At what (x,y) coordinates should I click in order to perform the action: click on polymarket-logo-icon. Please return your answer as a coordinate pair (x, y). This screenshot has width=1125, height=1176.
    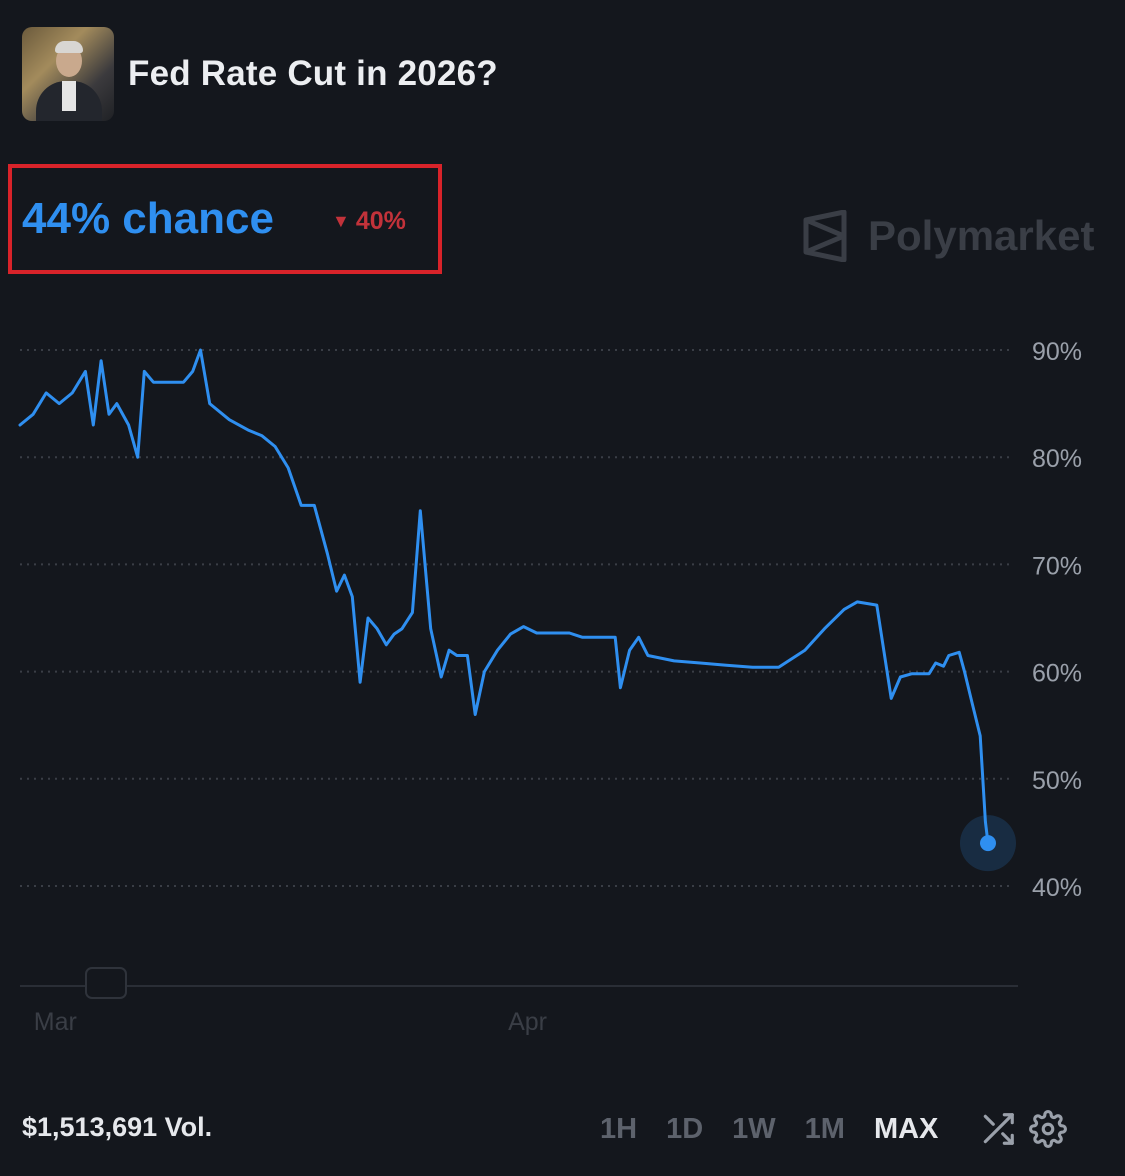
    Looking at the image, I should click on (825, 236).